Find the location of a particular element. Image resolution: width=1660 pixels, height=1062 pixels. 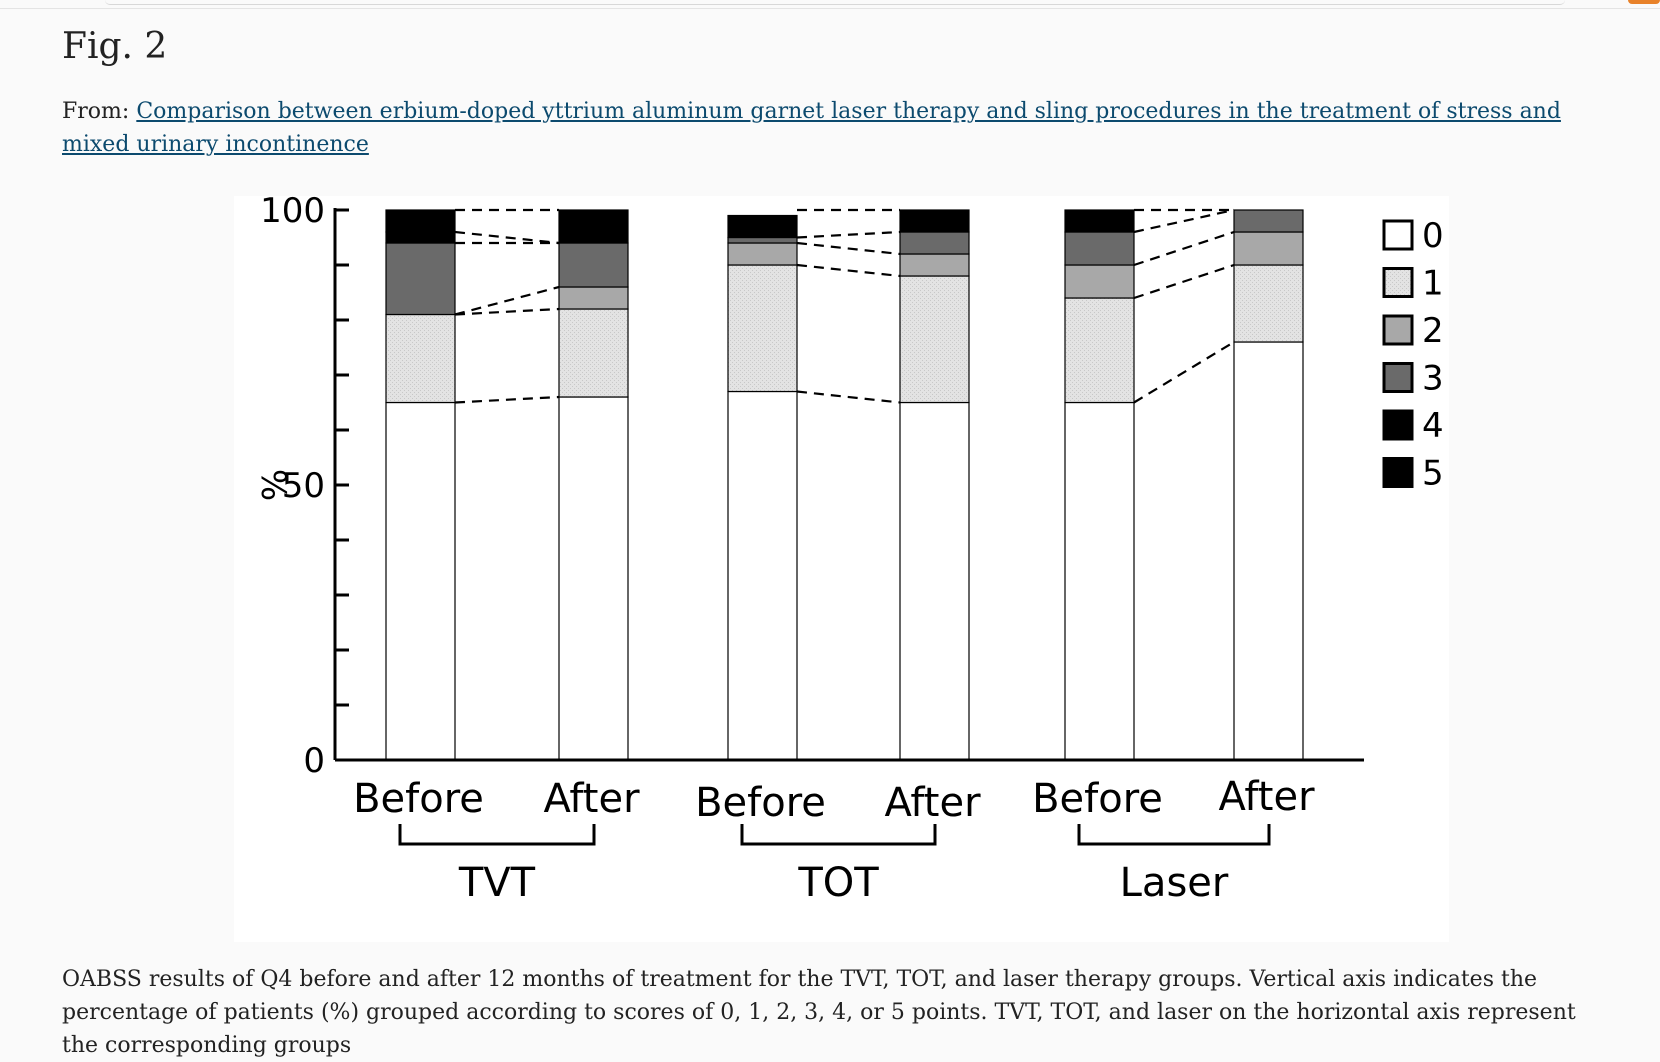

legend-label: 0 is located at coordinates (1433, 236).